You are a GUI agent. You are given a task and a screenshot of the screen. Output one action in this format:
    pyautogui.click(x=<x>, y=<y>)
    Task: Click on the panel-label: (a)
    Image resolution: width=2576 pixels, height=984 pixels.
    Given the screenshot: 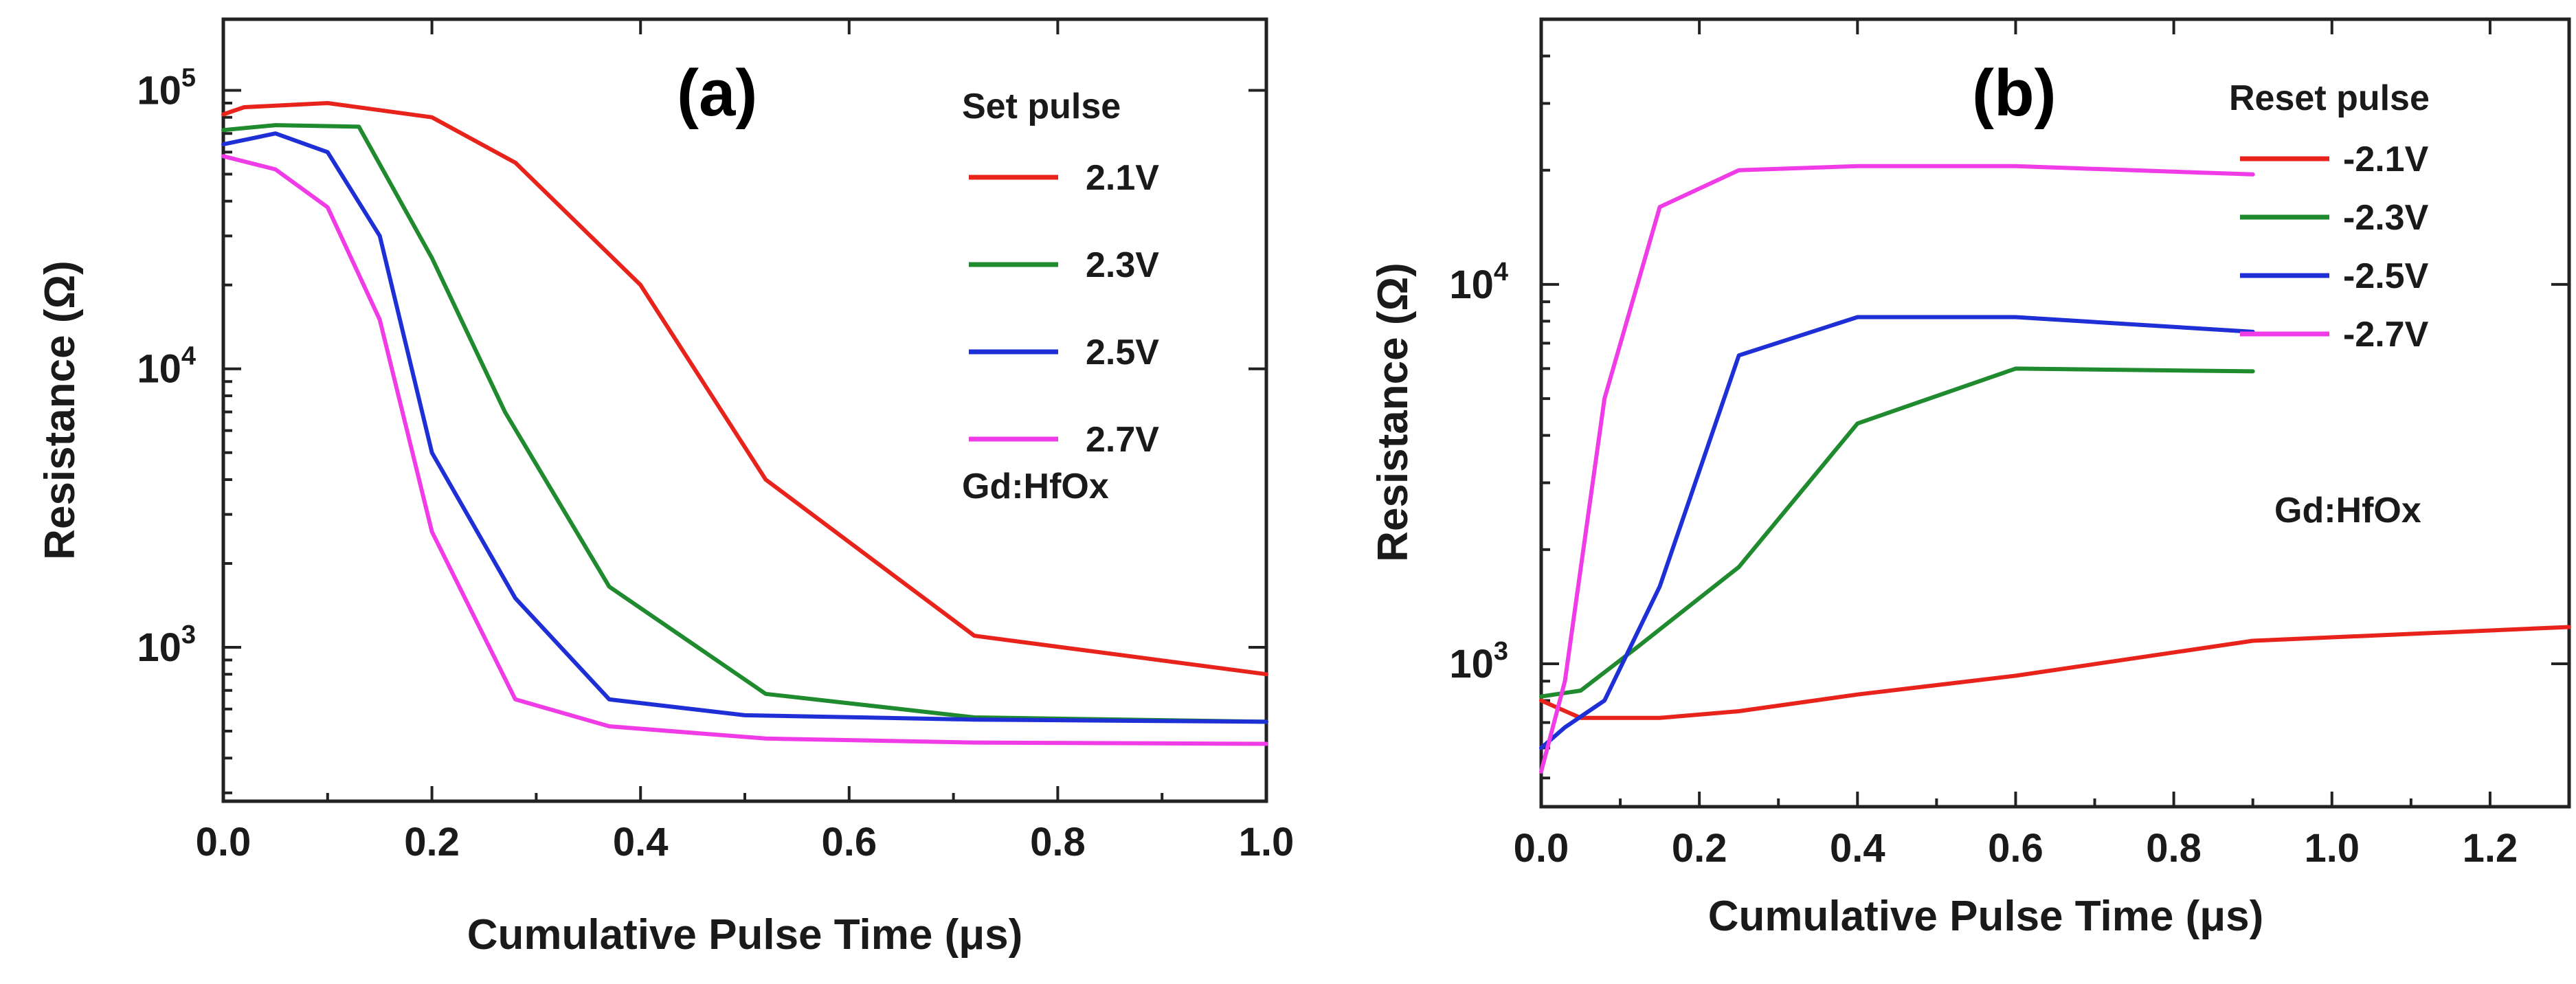 What is the action you would take?
    pyautogui.click(x=717, y=93)
    